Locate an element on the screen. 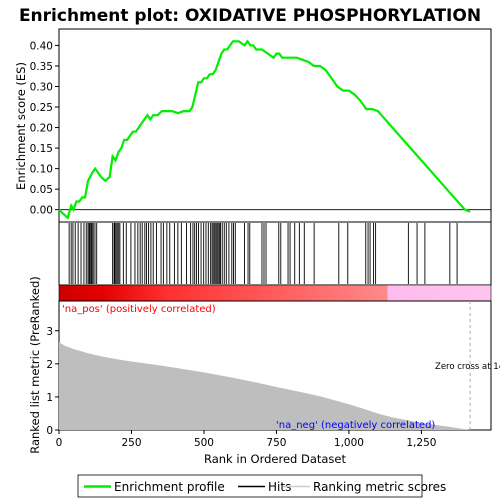 This screenshot has height=500, width=500. es-y-tick-label: 0.35 is located at coordinates (41, 67).